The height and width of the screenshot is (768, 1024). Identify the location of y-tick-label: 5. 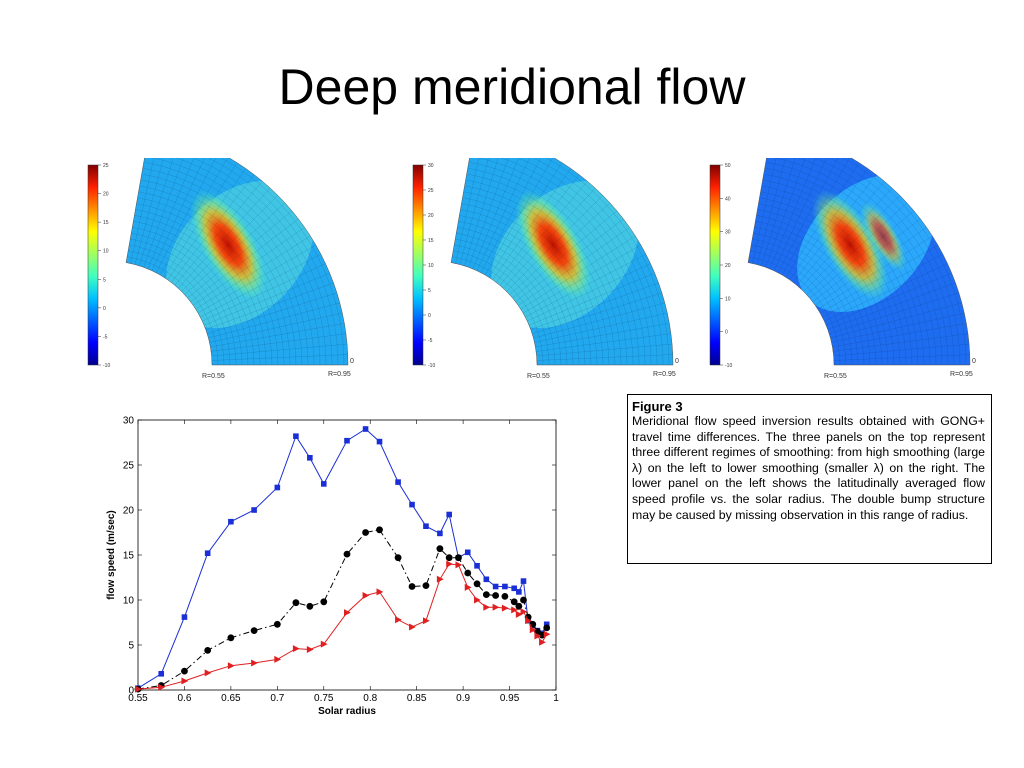
(131, 646).